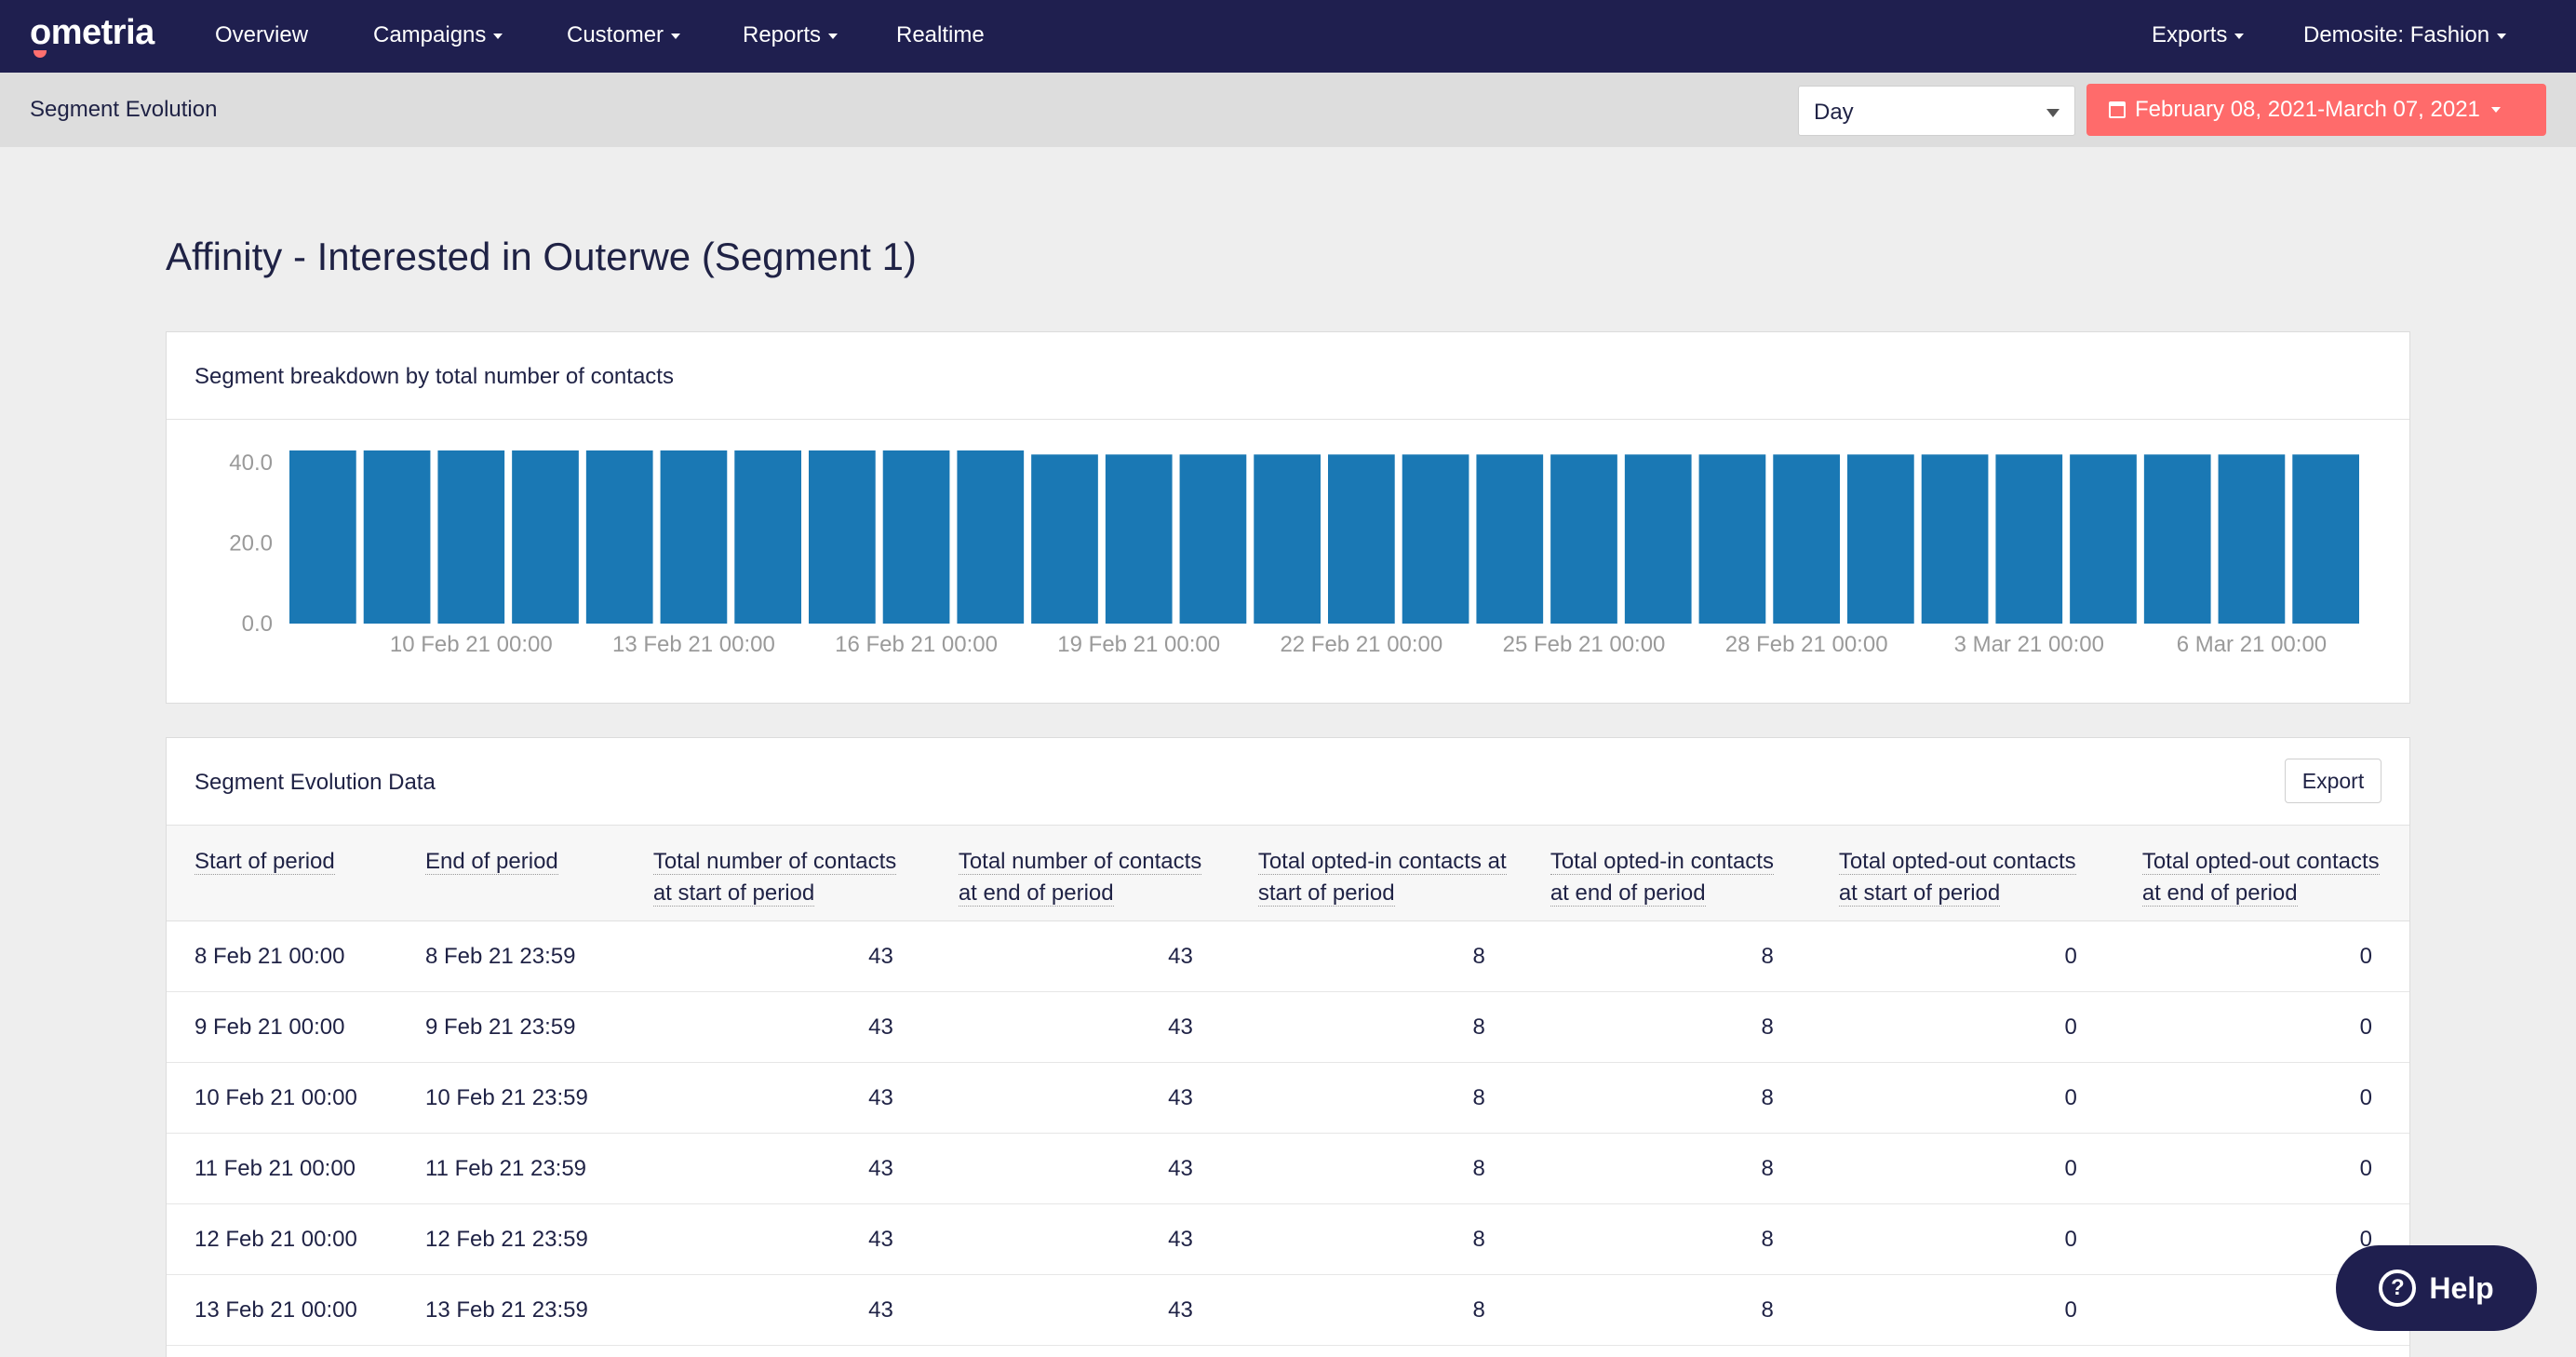 Image resolution: width=2576 pixels, height=1357 pixels. I want to click on table-cell: 12 Feb 21 23:59, so click(511, 1239).